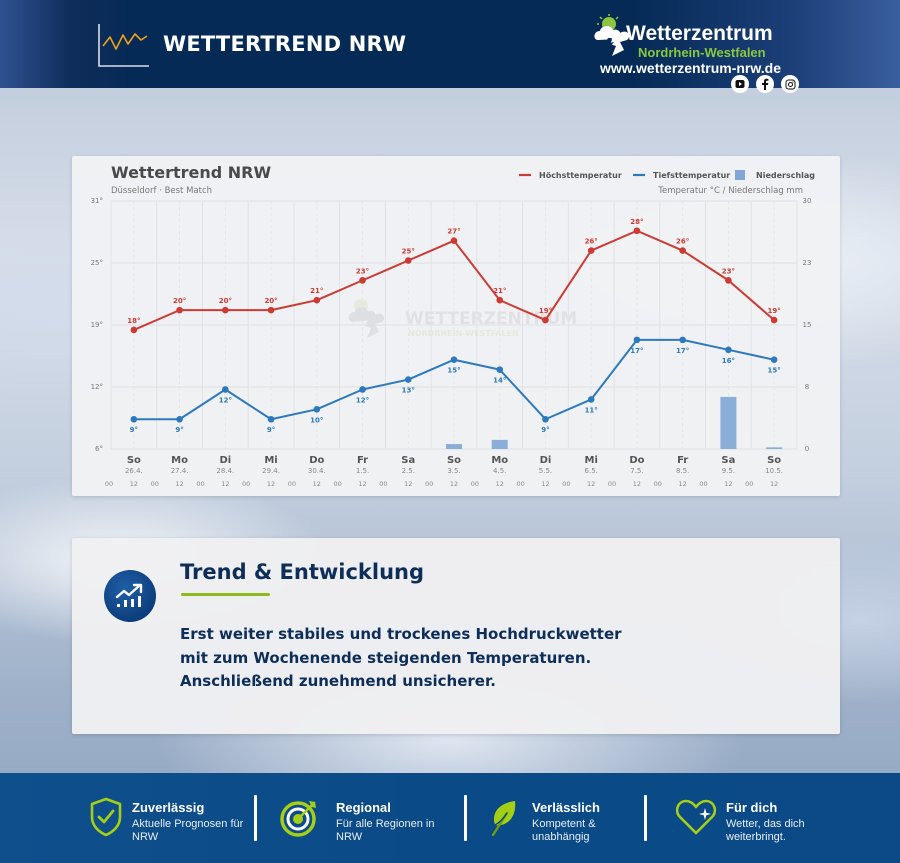 Image resolution: width=900 pixels, height=863 pixels. I want to click on data-label: 11°, so click(591, 410).